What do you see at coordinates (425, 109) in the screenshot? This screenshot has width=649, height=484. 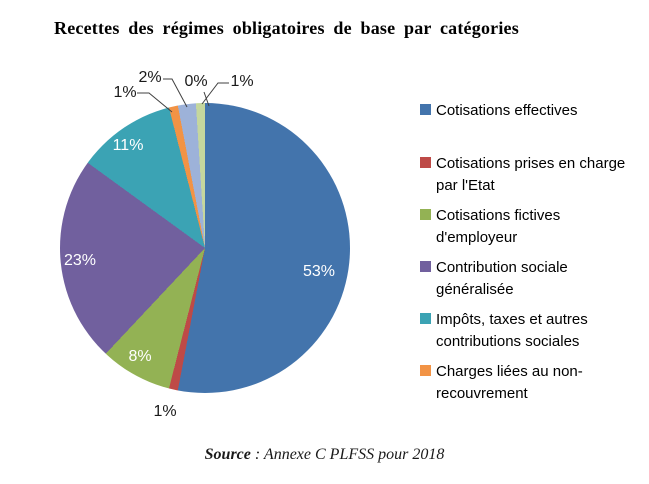 I see `legend-swatch-blue` at bounding box center [425, 109].